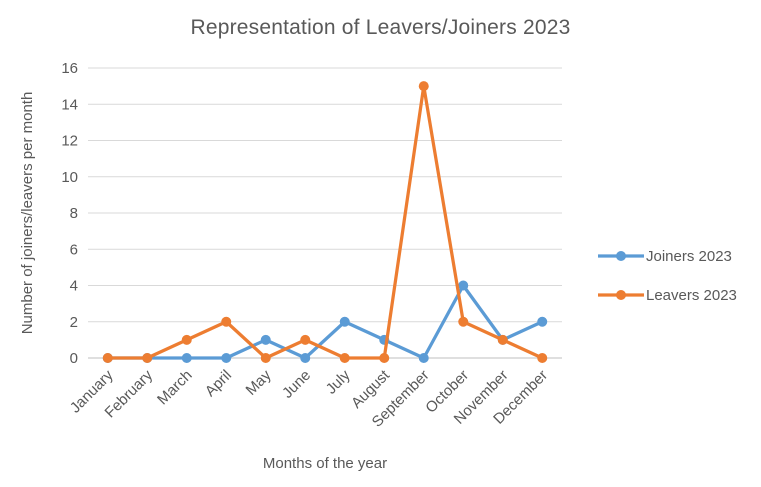  I want to click on chart-title: Representation of Leavers/Joiners 2023, so click(380, 27).